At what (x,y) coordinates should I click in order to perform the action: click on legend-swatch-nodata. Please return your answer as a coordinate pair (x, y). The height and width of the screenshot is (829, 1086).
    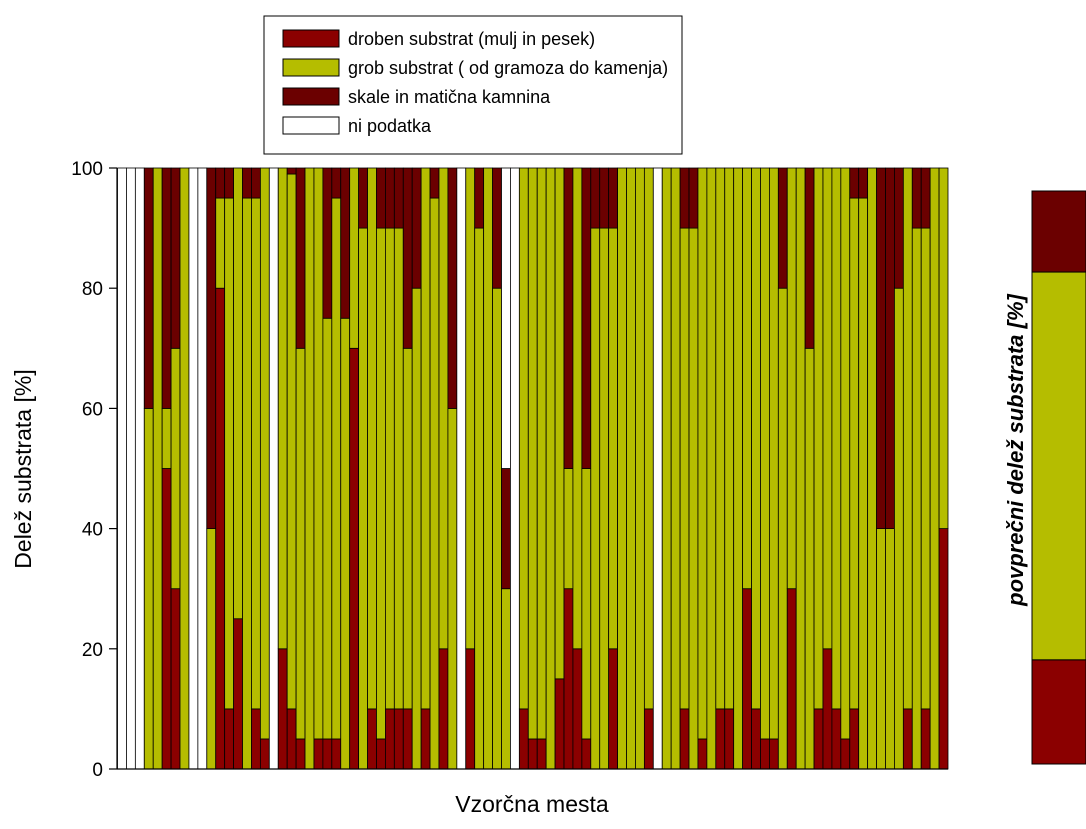
    Looking at the image, I should click on (311, 125).